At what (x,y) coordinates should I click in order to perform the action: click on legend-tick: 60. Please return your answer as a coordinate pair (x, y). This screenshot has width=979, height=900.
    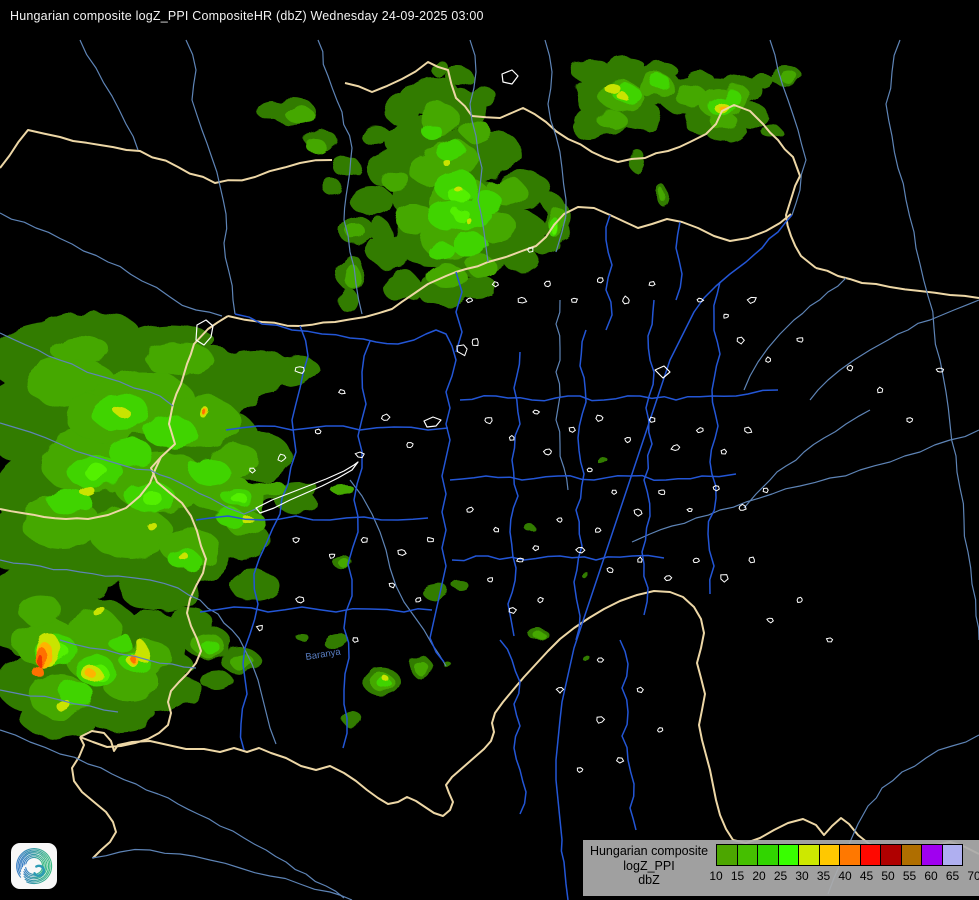
    Looking at the image, I should click on (931, 876).